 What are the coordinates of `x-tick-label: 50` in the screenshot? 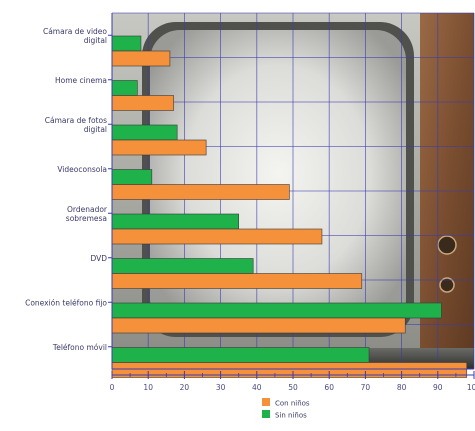 It's located at (293, 387).